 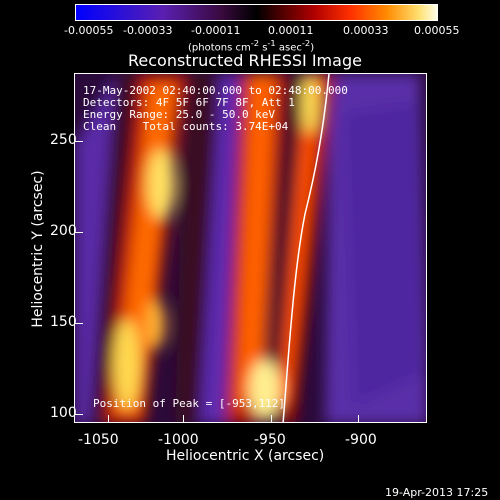 I want to click on info-line-time: 17-May-2002 02:40:00.000 to 02:48:00.000, so click(x=215, y=90).